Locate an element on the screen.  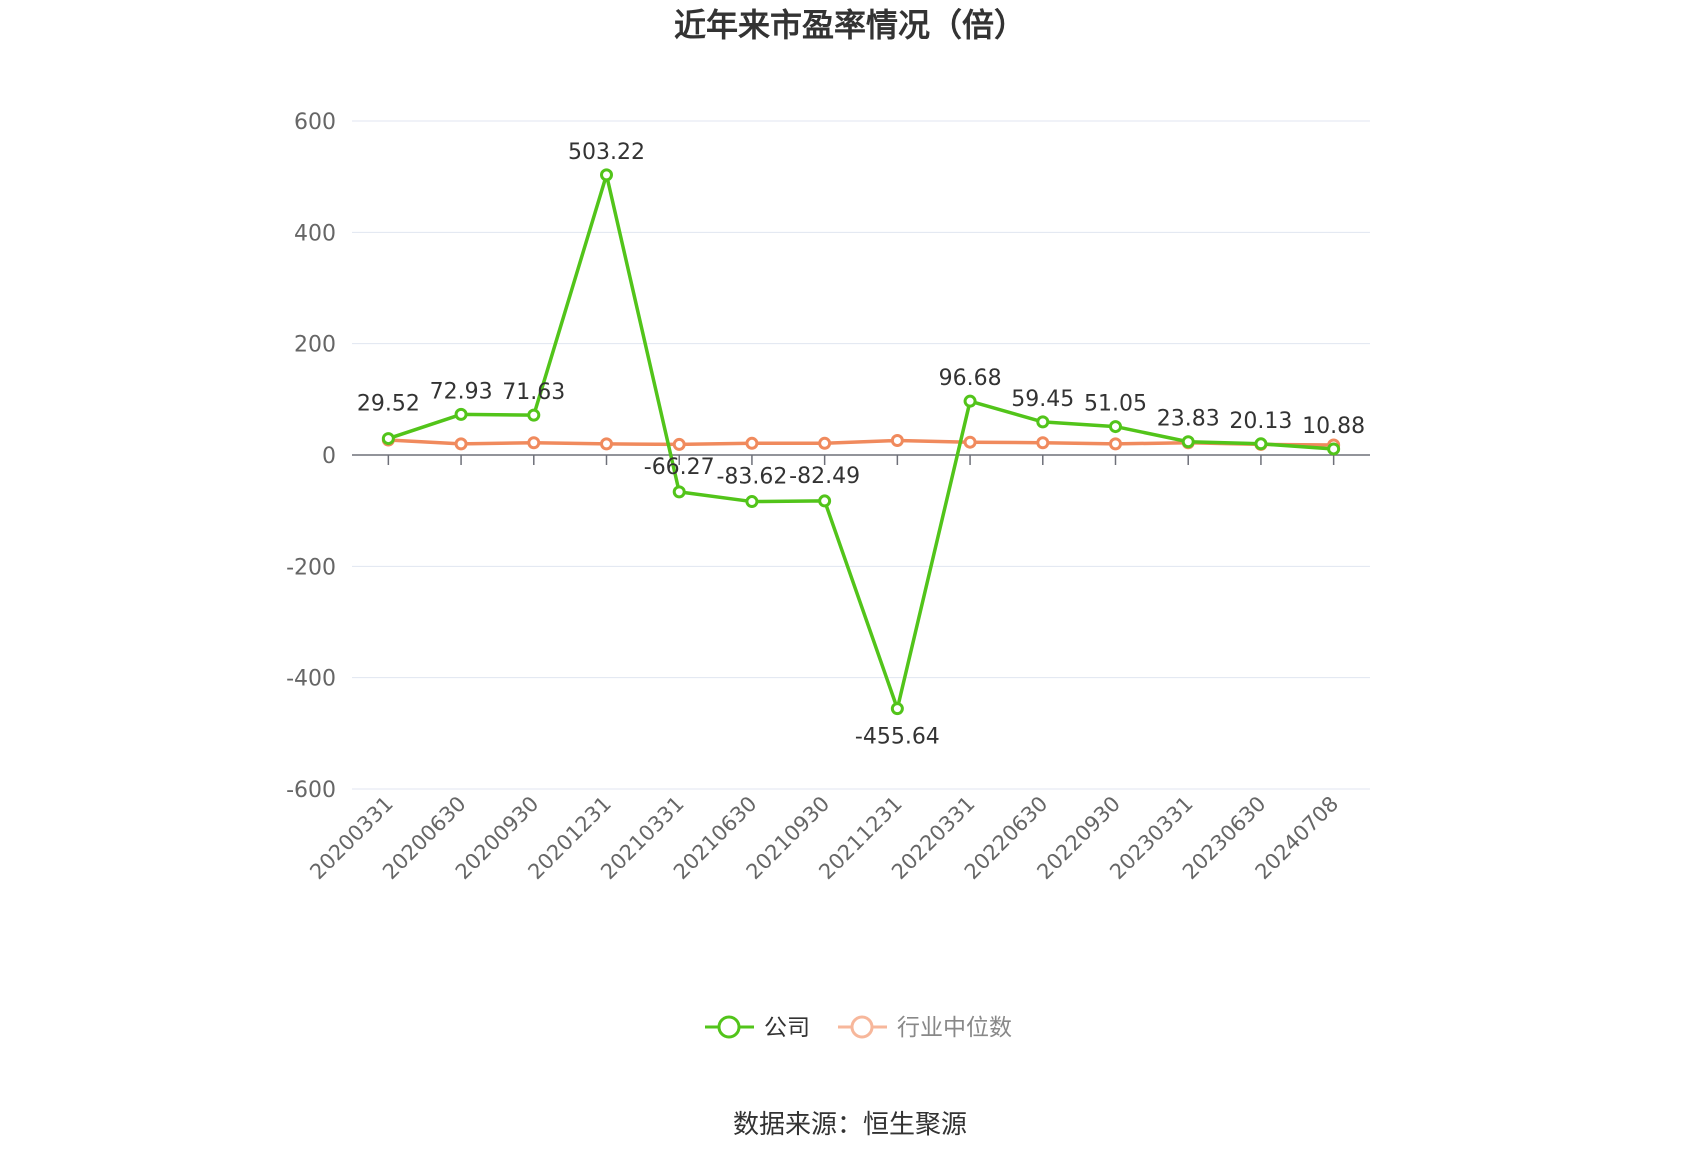
company-data-label: 503.22 is located at coordinates (606, 152).